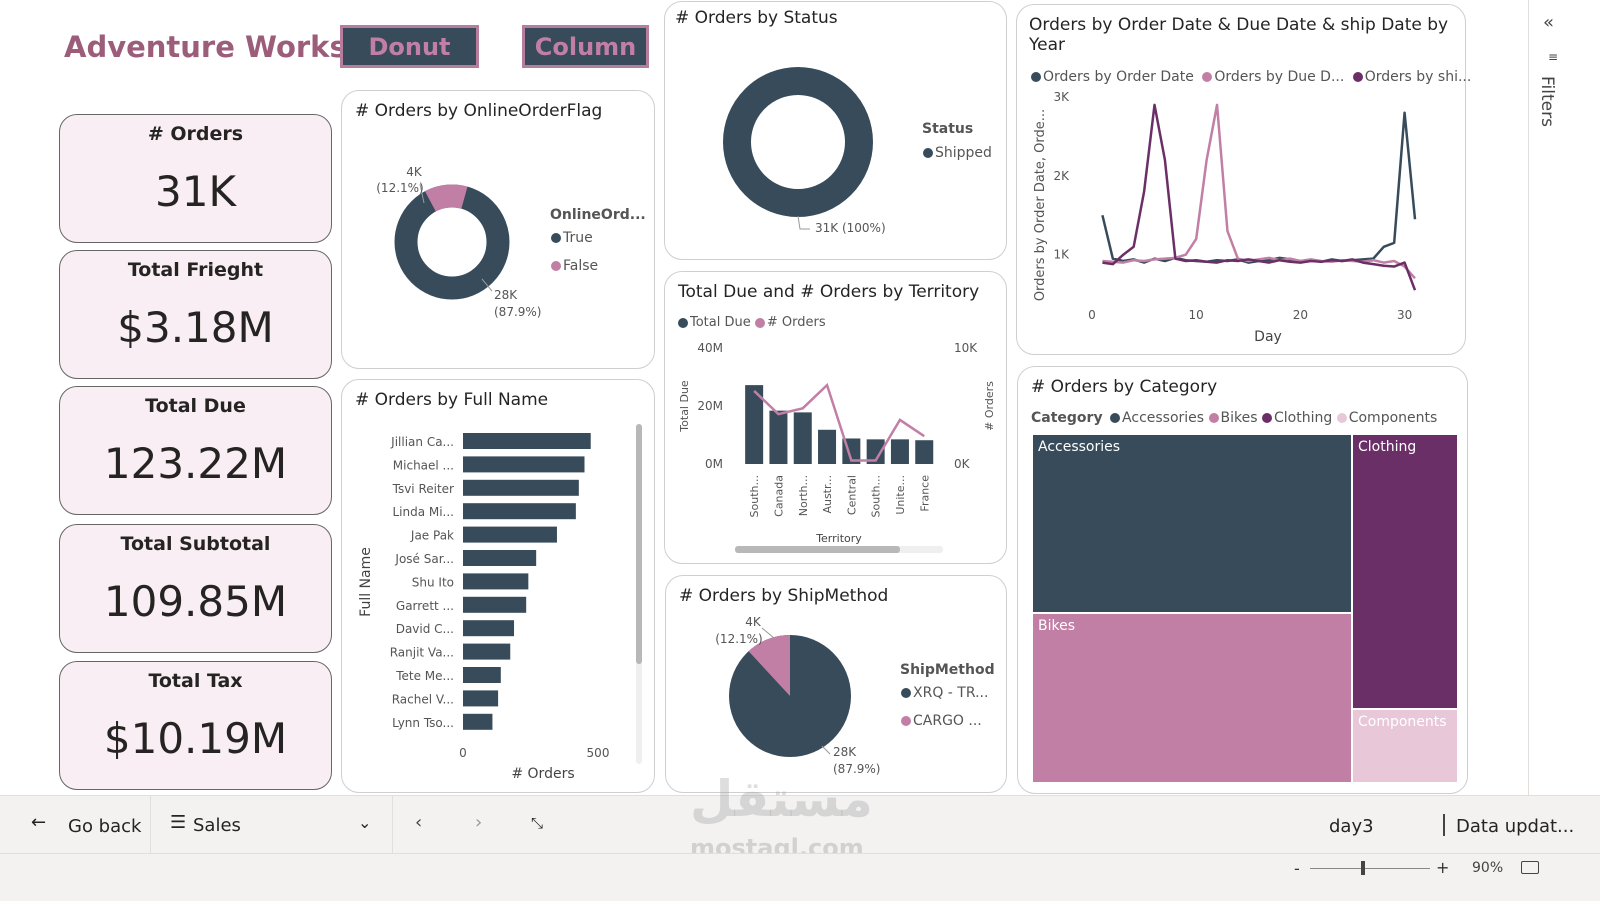  I want to click on divider, so click(392, 825).